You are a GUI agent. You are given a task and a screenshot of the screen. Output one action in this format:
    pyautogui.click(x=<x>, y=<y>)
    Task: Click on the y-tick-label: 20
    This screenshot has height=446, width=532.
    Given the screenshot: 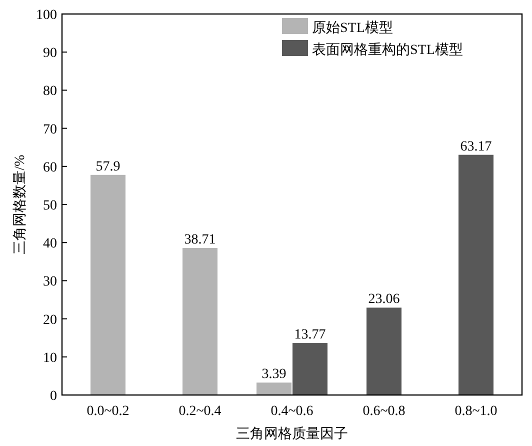 What is the action you would take?
    pyautogui.click(x=50, y=320)
    